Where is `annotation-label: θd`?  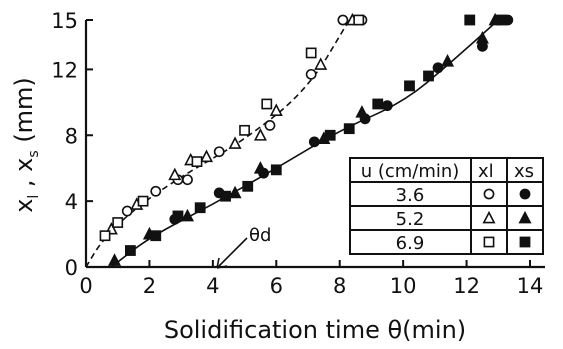 annotation-label: θd is located at coordinates (260, 235).